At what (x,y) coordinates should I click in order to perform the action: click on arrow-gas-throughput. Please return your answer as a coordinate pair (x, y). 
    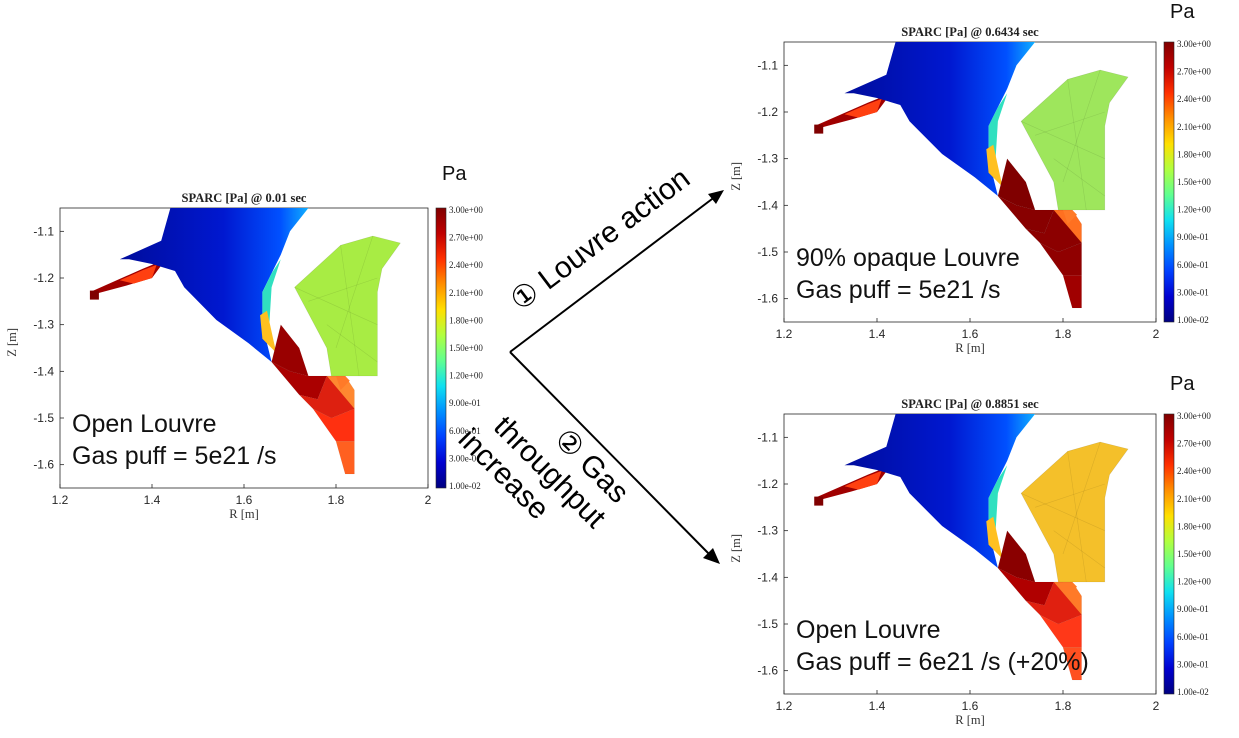
    Looking at the image, I should click on (614, 457).